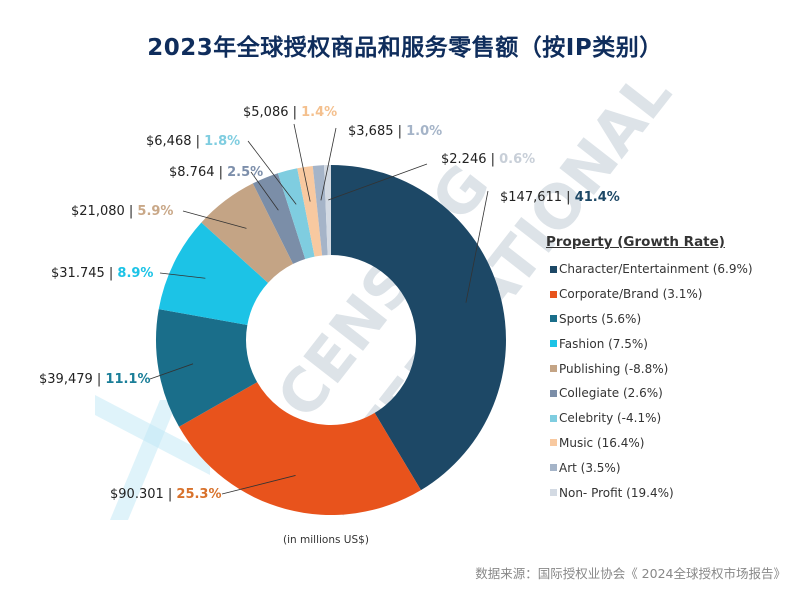 This screenshot has height=608, width=810. I want to click on legend-item: Character/Entertainment (6.9%), so click(648, 269).